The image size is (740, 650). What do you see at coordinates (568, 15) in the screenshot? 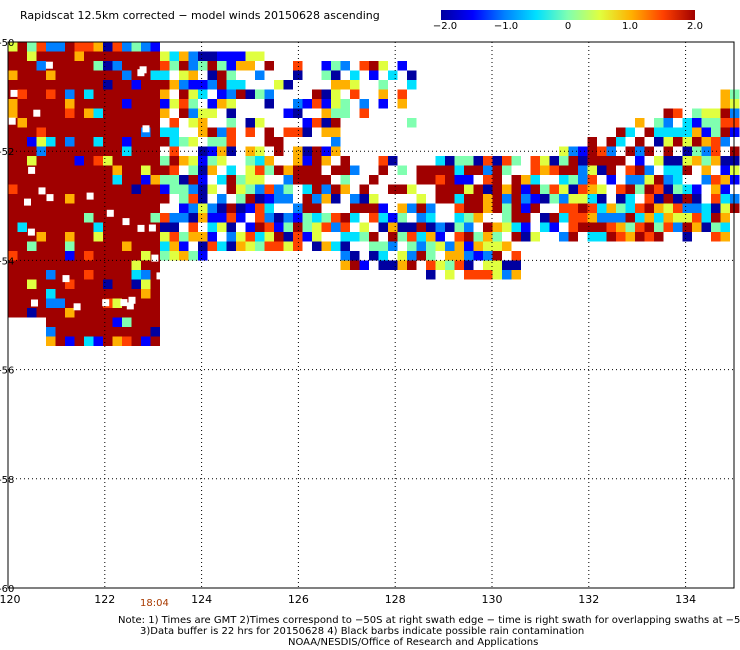
I see `colorbar-gradient` at bounding box center [568, 15].